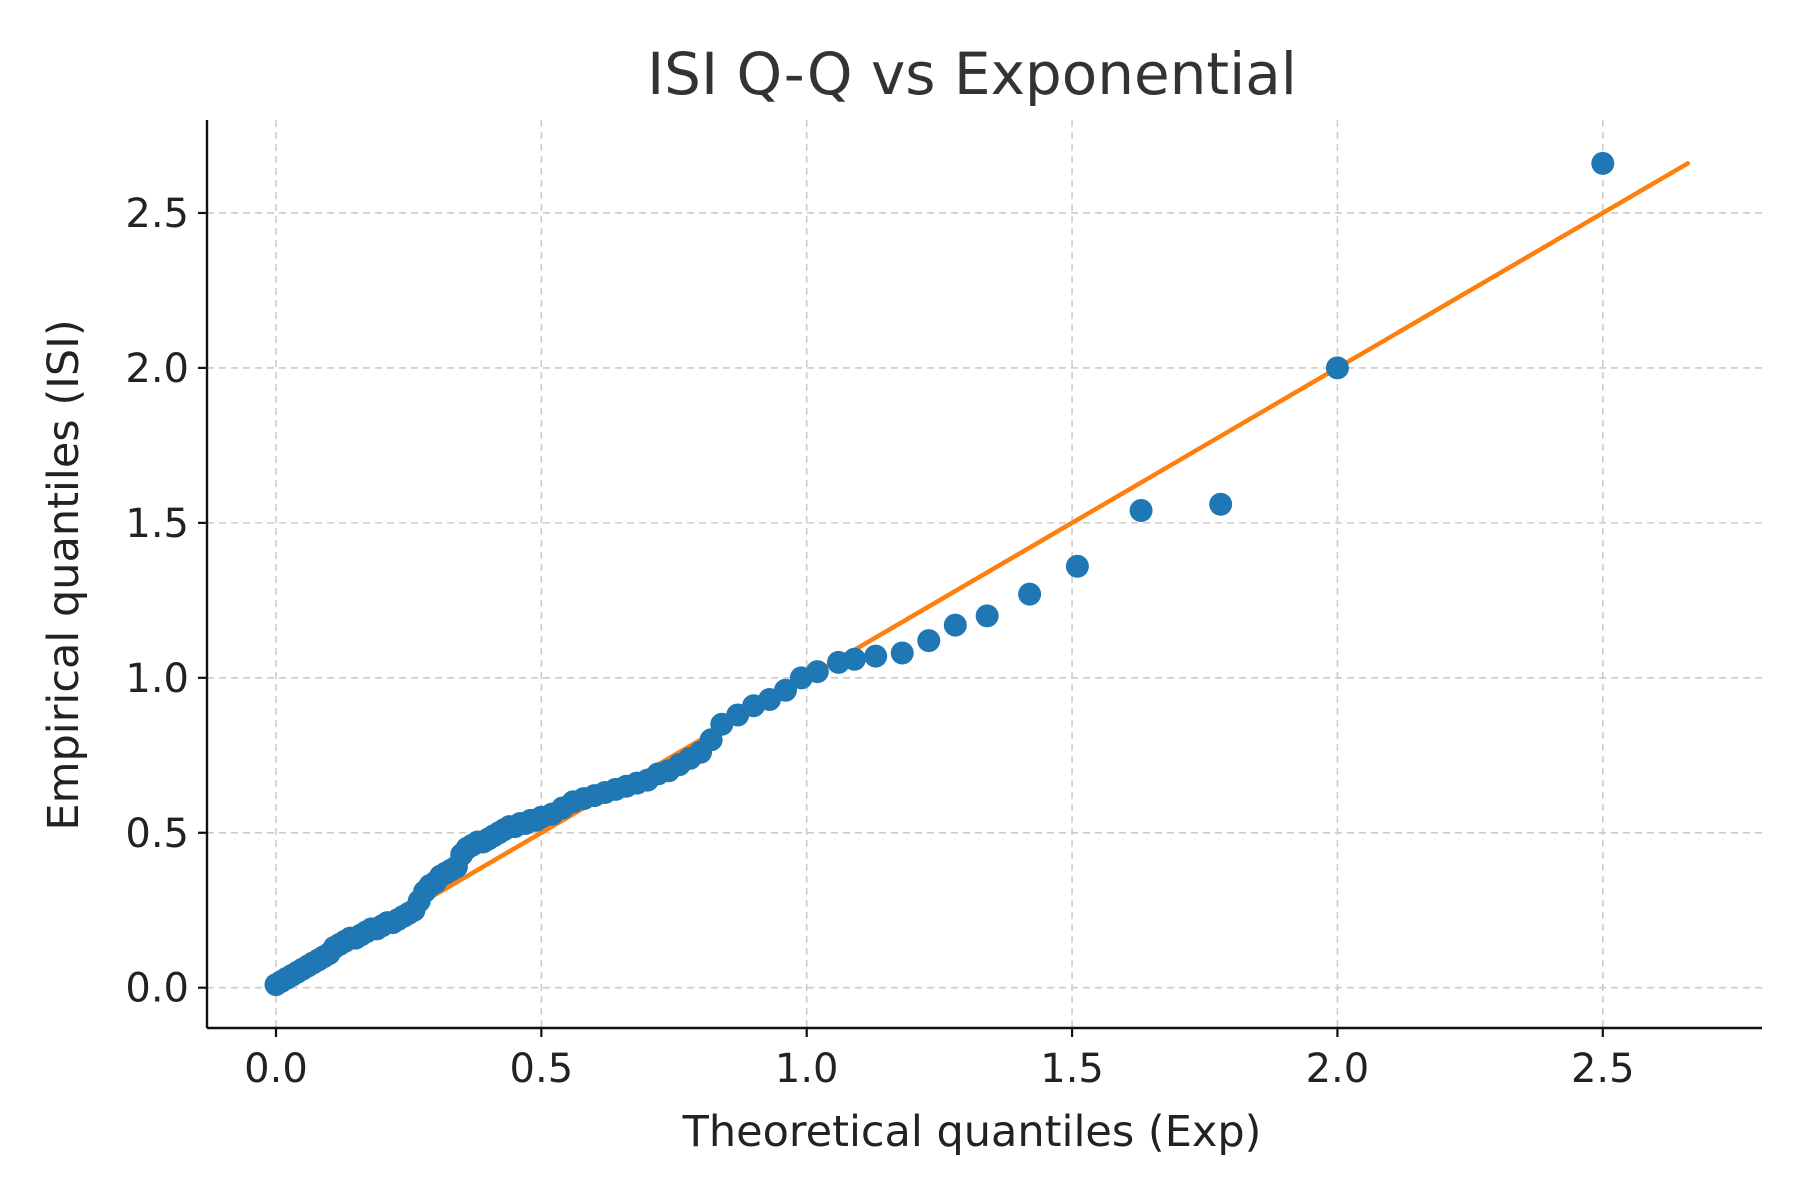  I want to click on y-tick-label: 1.5, so click(157, 524).